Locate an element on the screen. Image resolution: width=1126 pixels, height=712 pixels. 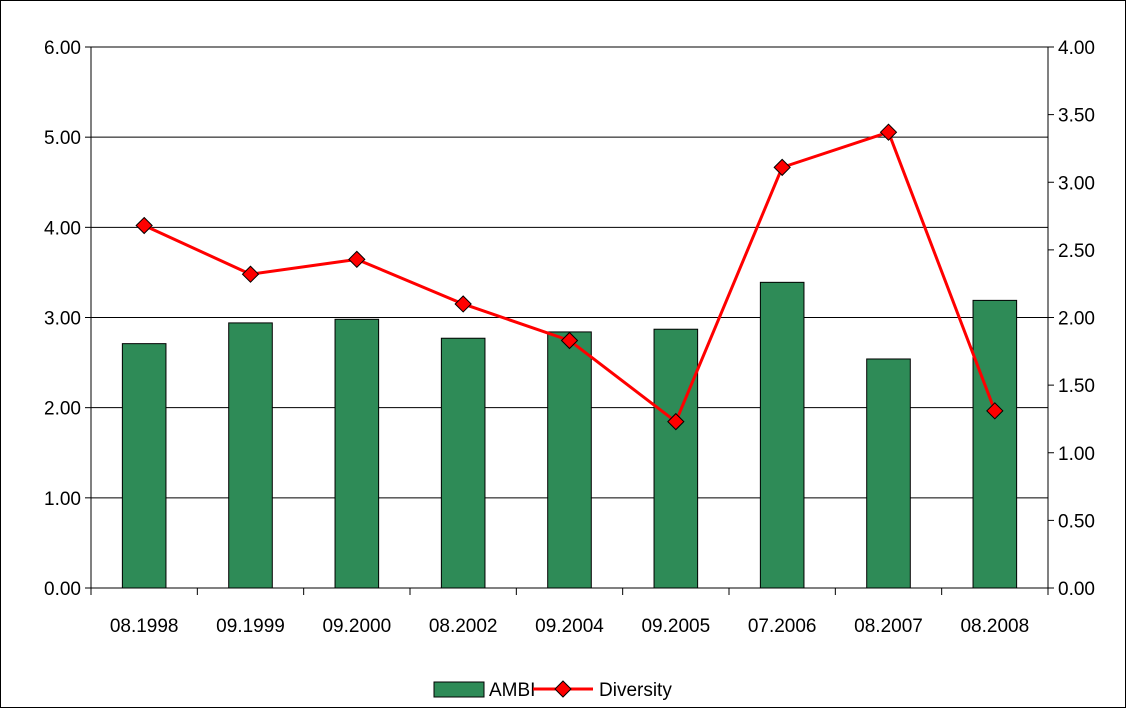
right-axis-tick-label: 2.00 is located at coordinates (1076, 319).